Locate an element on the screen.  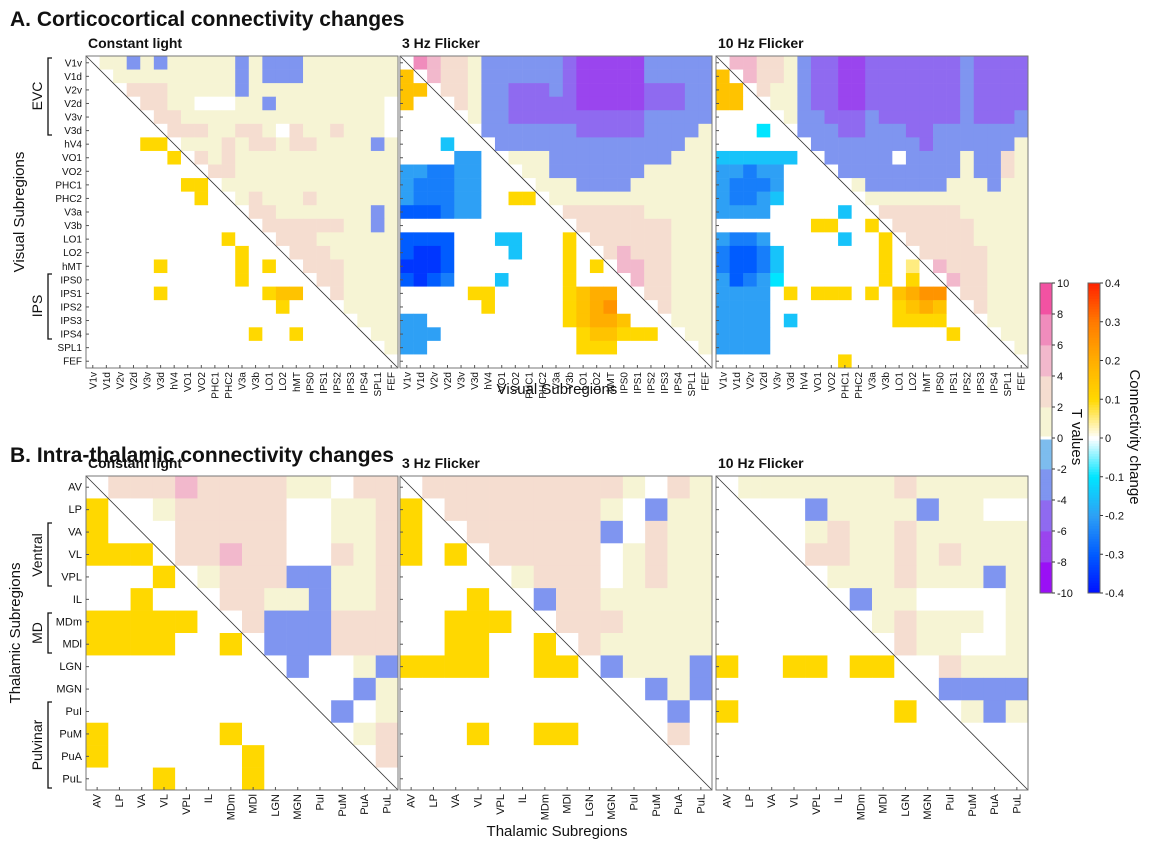
panel-border is located at coordinates (242, 633).